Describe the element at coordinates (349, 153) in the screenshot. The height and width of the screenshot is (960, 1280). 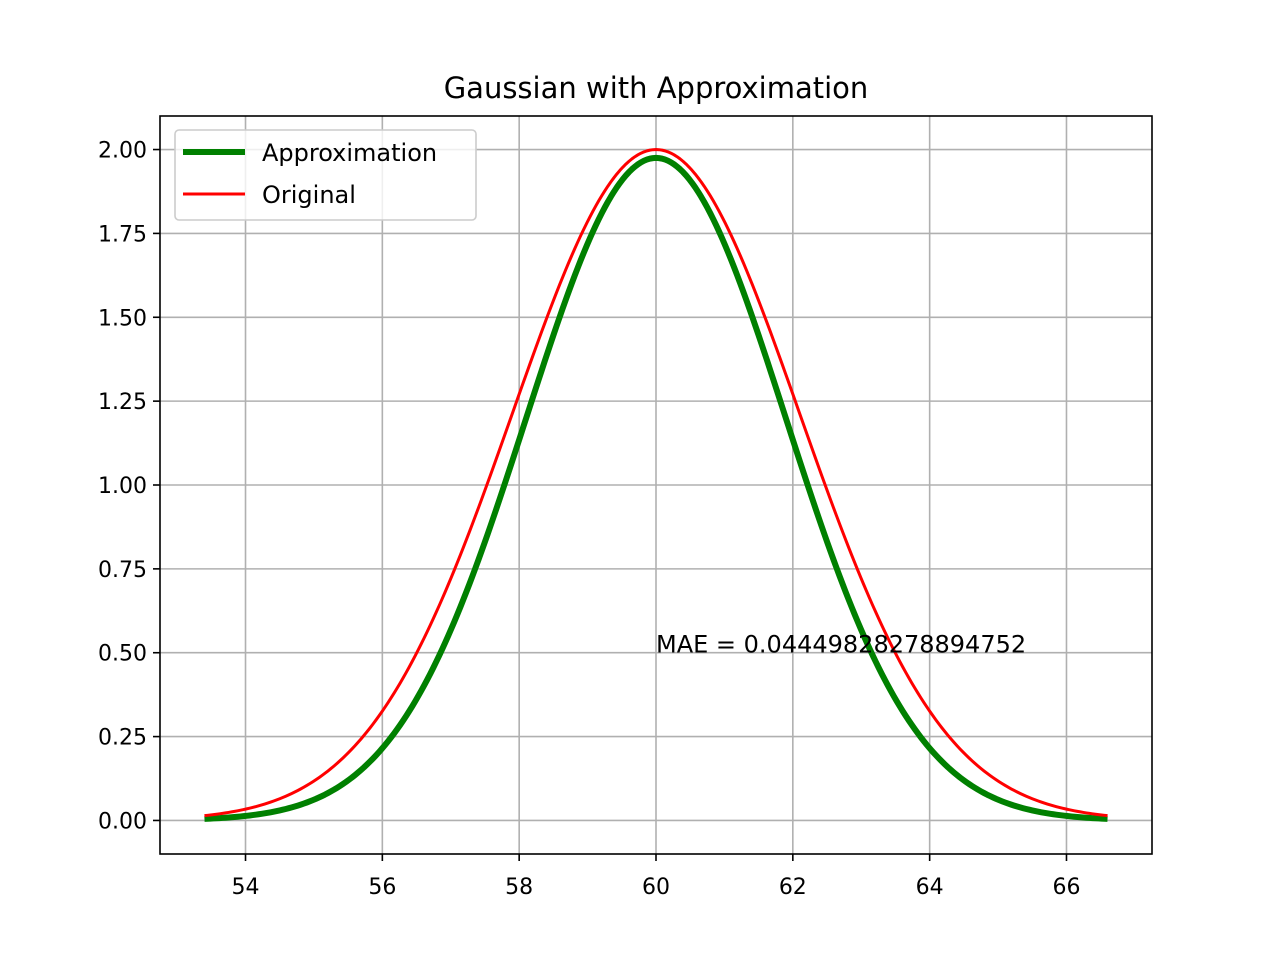
I see `legend-label-approximation: Approximation` at that location.